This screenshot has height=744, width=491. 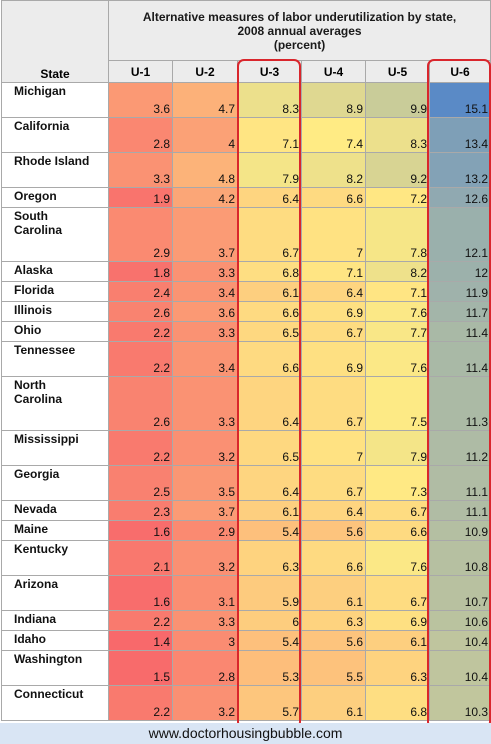 I want to click on value-cell-u4: 6.3, so click(x=333, y=620).